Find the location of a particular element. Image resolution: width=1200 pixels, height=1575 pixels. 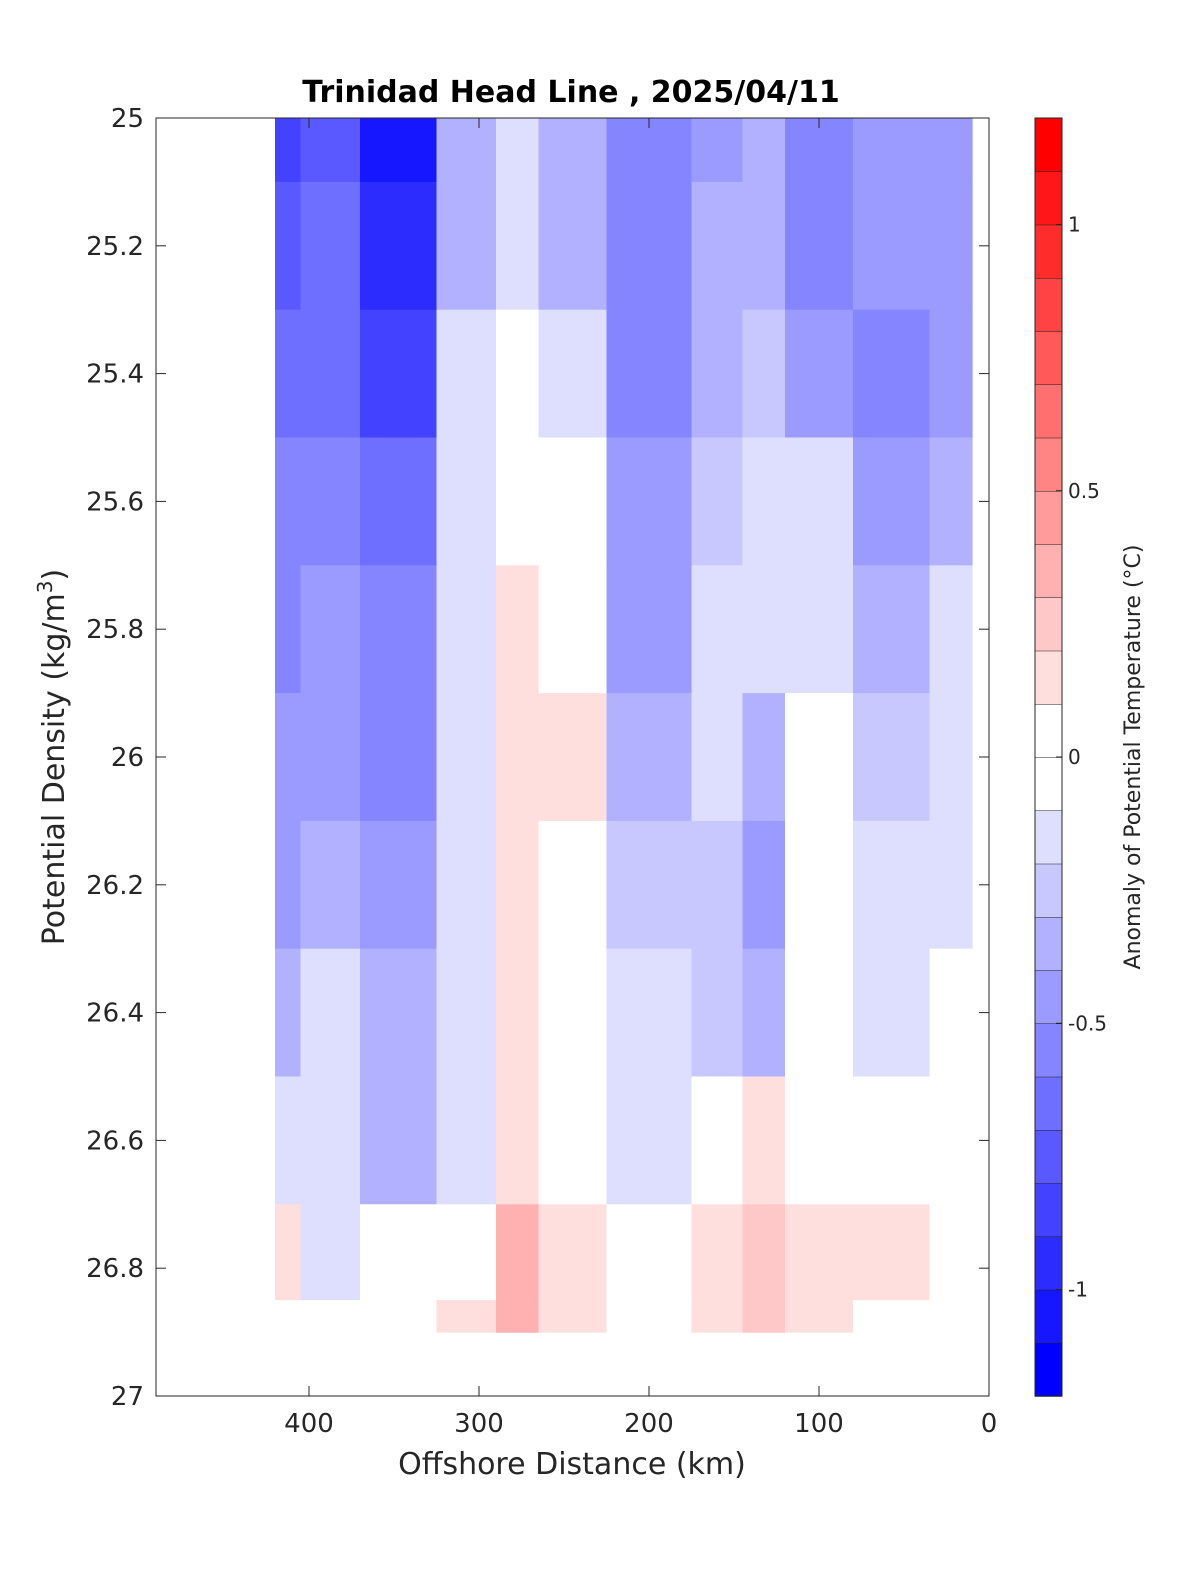

colorbar-segments is located at coordinates (1048, 757).